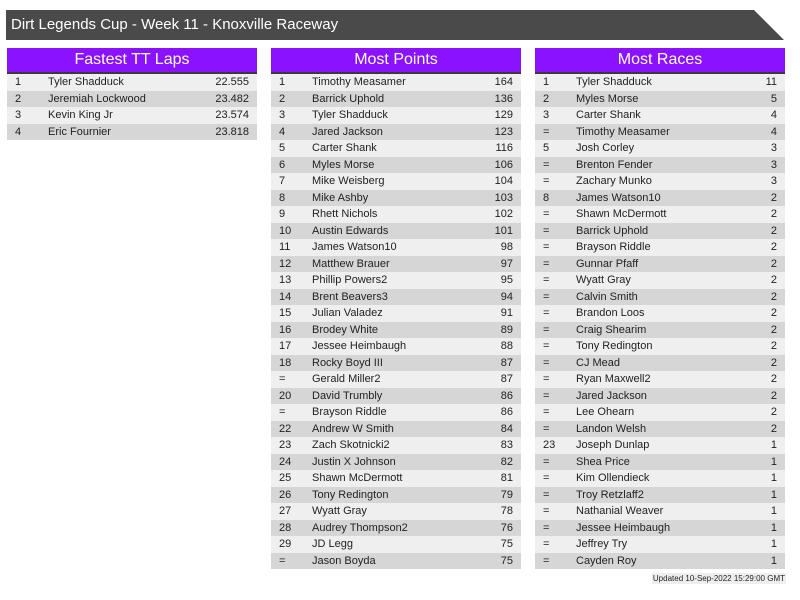 The width and height of the screenshot is (800, 600). I want to click on rank-cell: 29, so click(285, 544).